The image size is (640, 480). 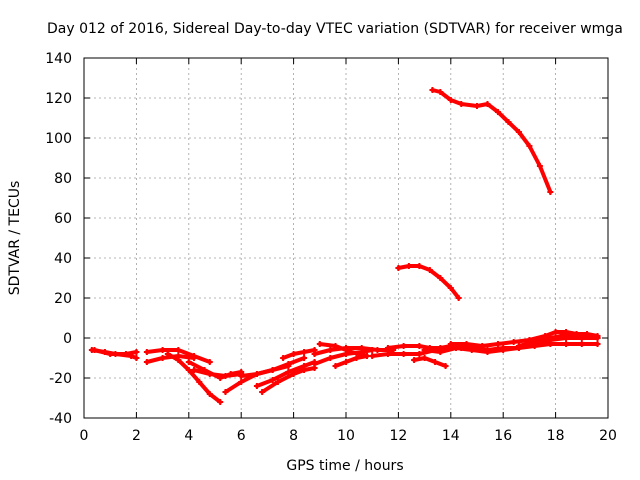 I want to click on y-tick-label: 80, so click(x=63, y=179).